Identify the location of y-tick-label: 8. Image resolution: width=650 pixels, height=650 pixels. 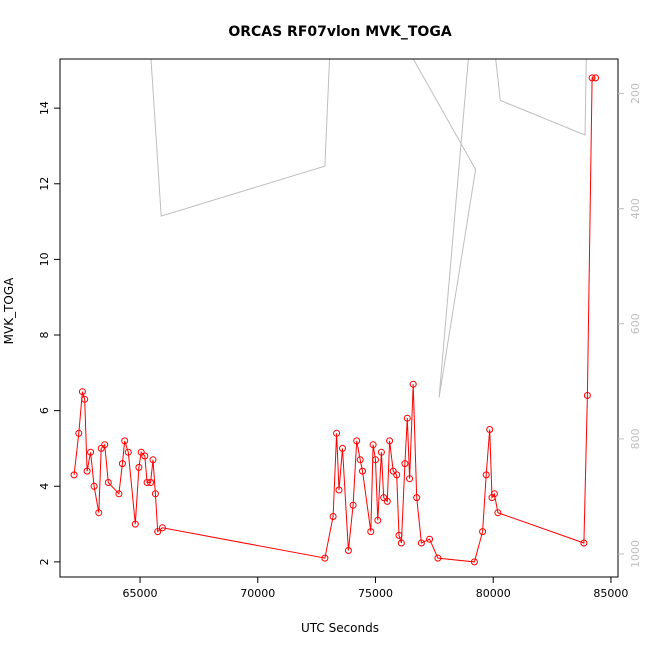
(44, 335).